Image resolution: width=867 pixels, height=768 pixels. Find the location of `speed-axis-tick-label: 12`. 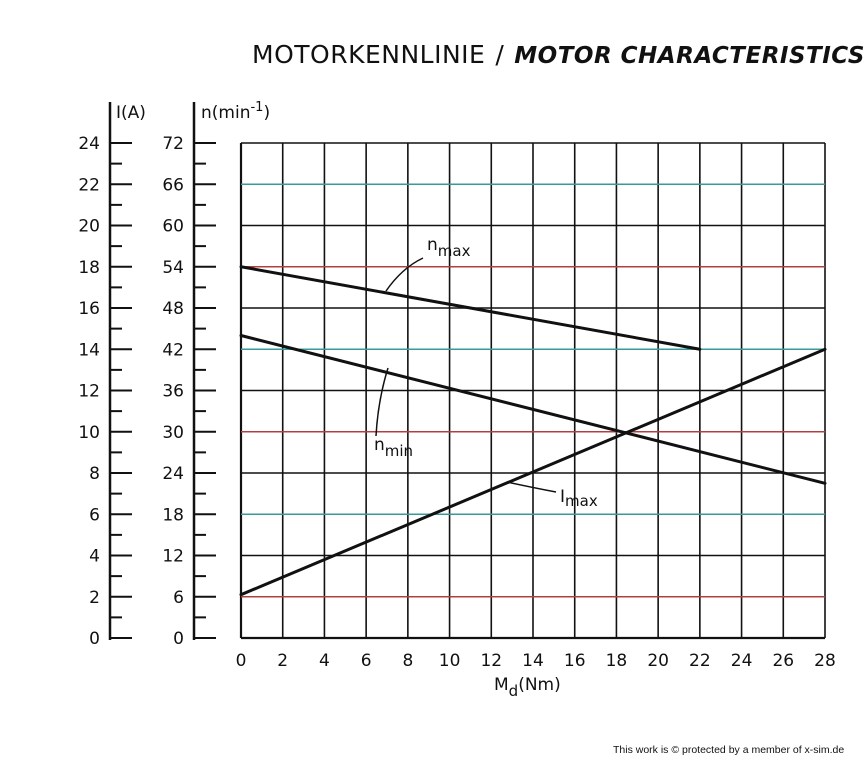

speed-axis-tick-label: 12 is located at coordinates (173, 557).